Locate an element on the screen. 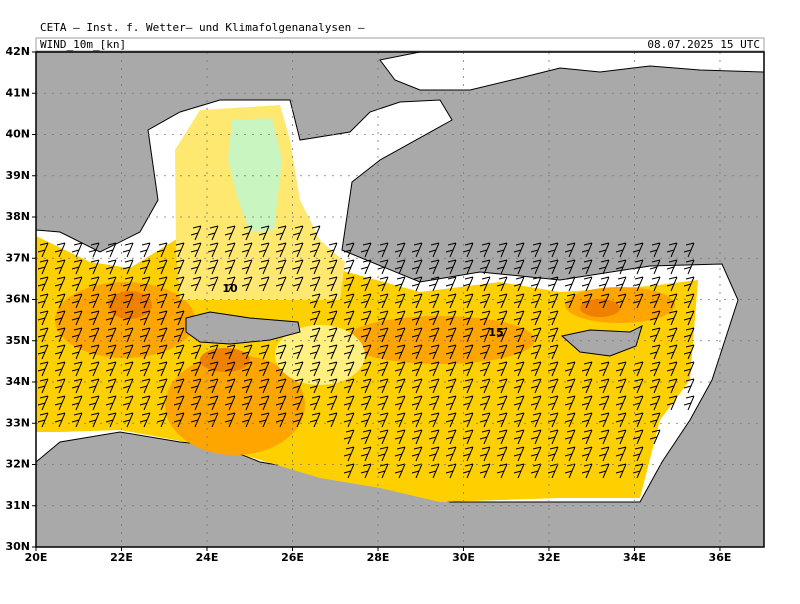  black-sea is located at coordinates (571, 71).